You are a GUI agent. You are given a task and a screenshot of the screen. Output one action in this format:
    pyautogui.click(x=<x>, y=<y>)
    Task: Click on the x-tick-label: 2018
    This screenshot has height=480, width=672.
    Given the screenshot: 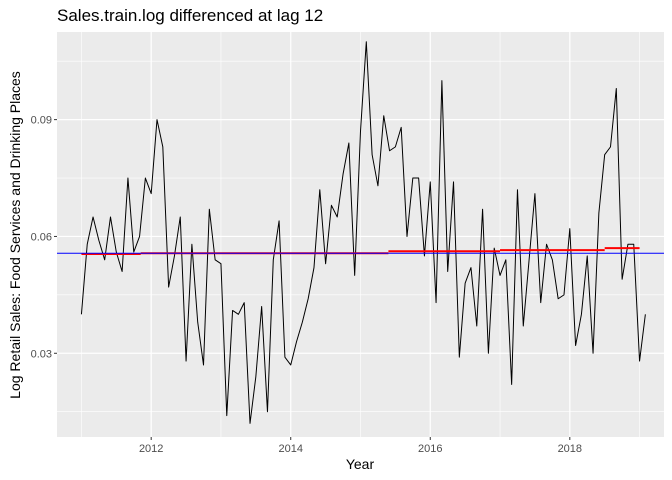 What is the action you would take?
    pyautogui.click(x=570, y=449)
    